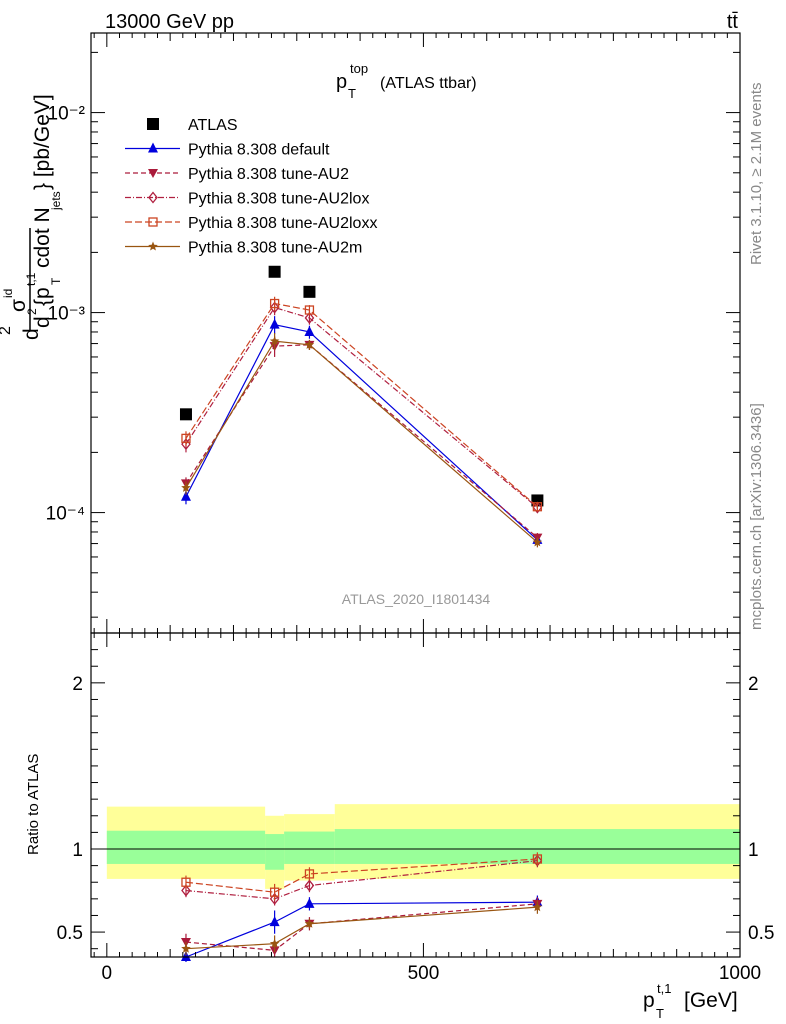  Describe the element at coordinates (282, 223) in the screenshot. I see `legend-label: Pythia 8.308 tune-AU2loxx` at that location.